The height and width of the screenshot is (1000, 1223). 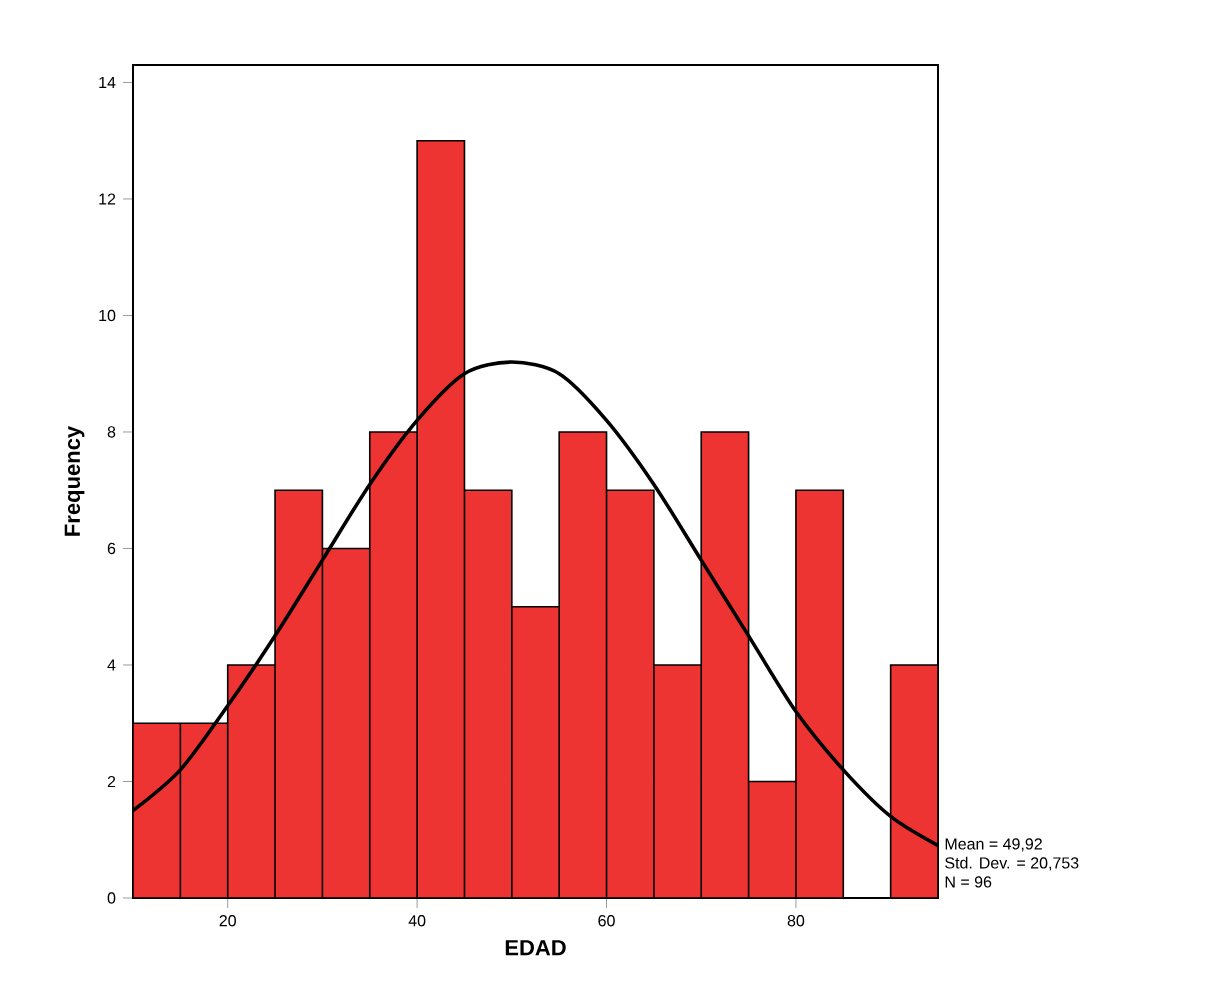 I want to click on y-tick-label: 12, so click(x=107, y=199).